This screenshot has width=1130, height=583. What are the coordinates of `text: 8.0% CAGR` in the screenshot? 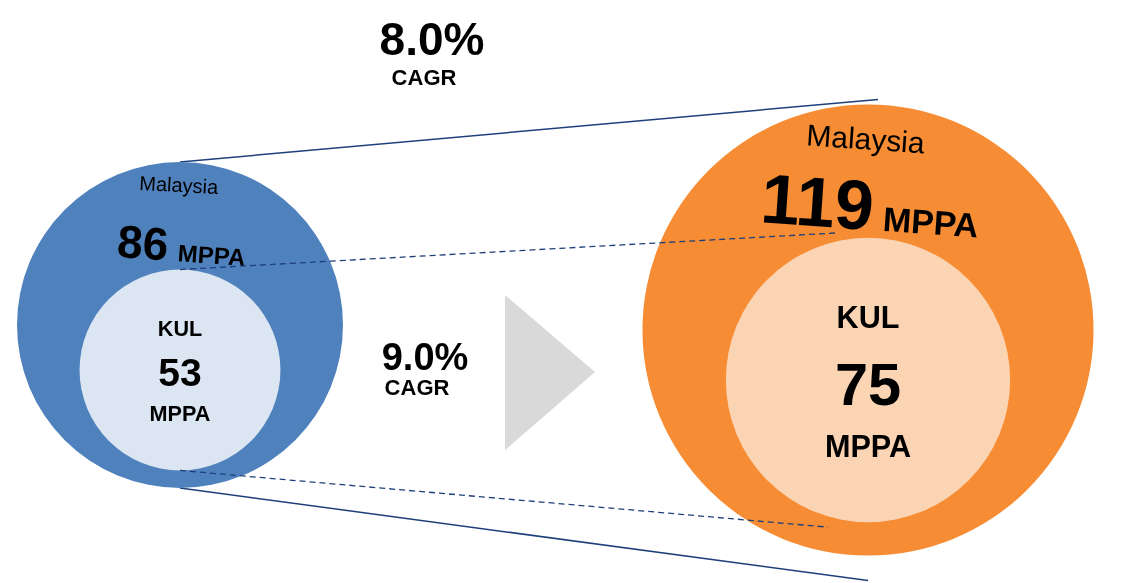 It's located at (432, 51).